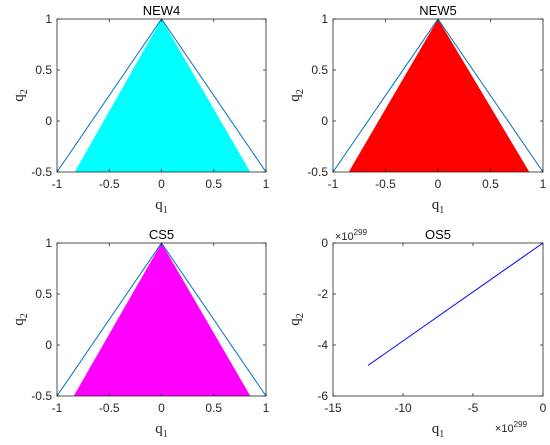 This screenshot has height=445, width=550. What do you see at coordinates (511, 427) in the screenshot?
I see `x-exponent-label: ×10299` at bounding box center [511, 427].